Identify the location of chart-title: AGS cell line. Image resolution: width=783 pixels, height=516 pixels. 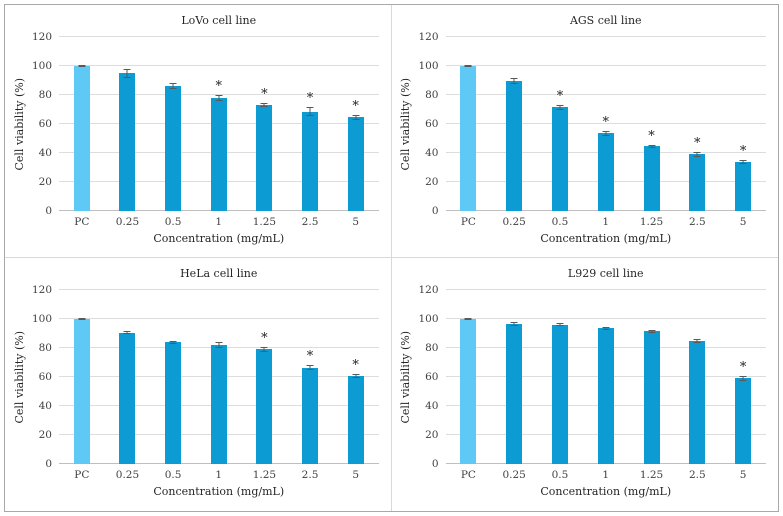
(605, 20).